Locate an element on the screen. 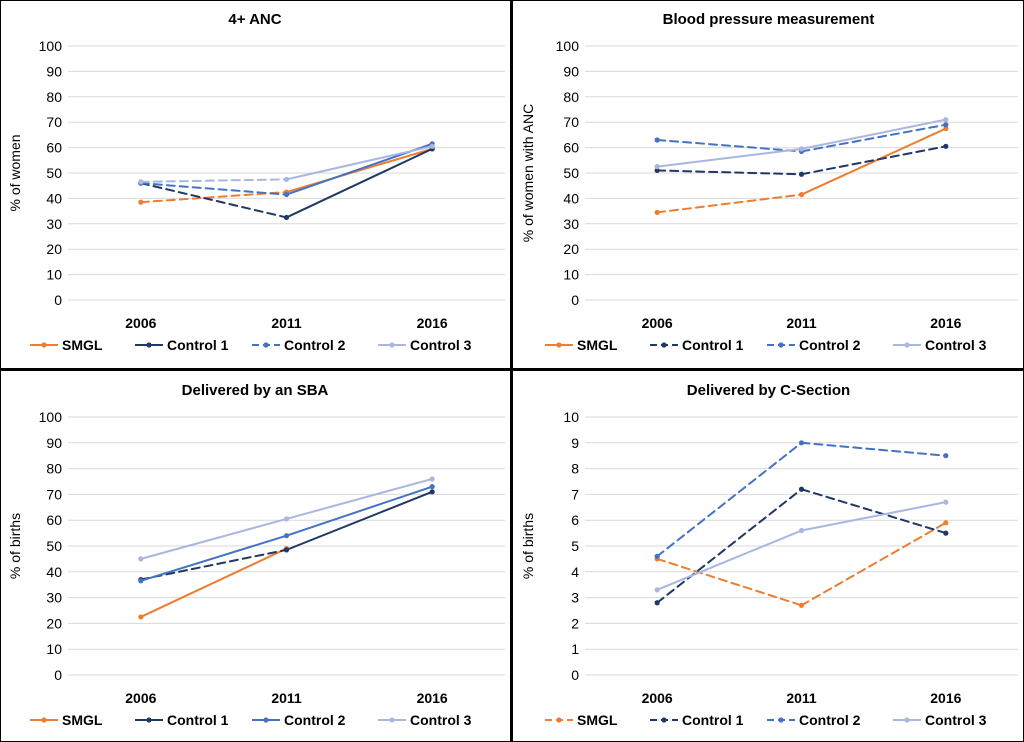  y-tick-label: 7 is located at coordinates (575, 494).